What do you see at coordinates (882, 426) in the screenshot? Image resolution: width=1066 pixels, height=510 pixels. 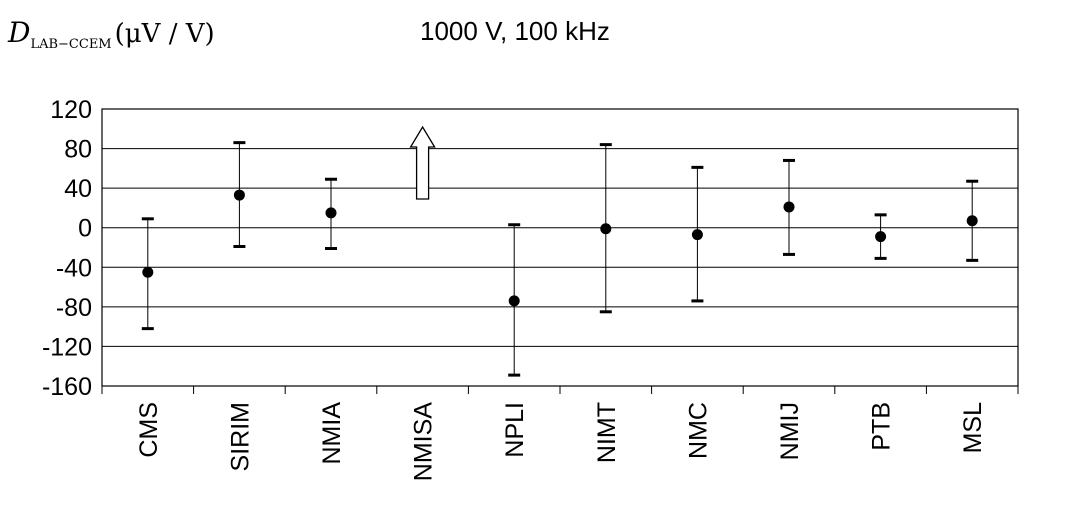 I see `x-category-label: PTB` at bounding box center [882, 426].